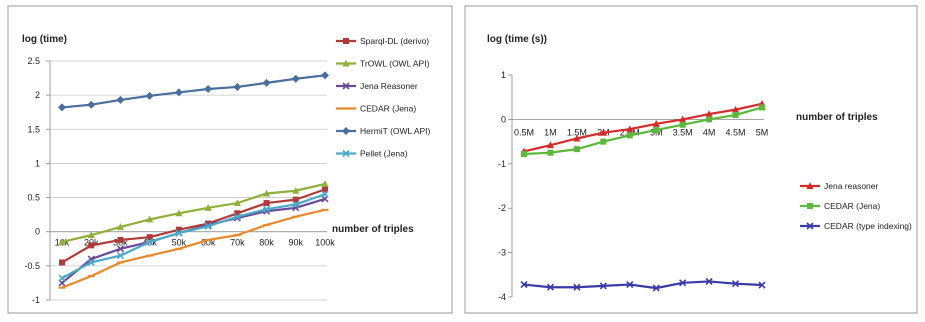 This screenshot has height=322, width=925. What do you see at coordinates (237, 243) in the screenshot?
I see `x-tick-label: 70k` at bounding box center [237, 243].